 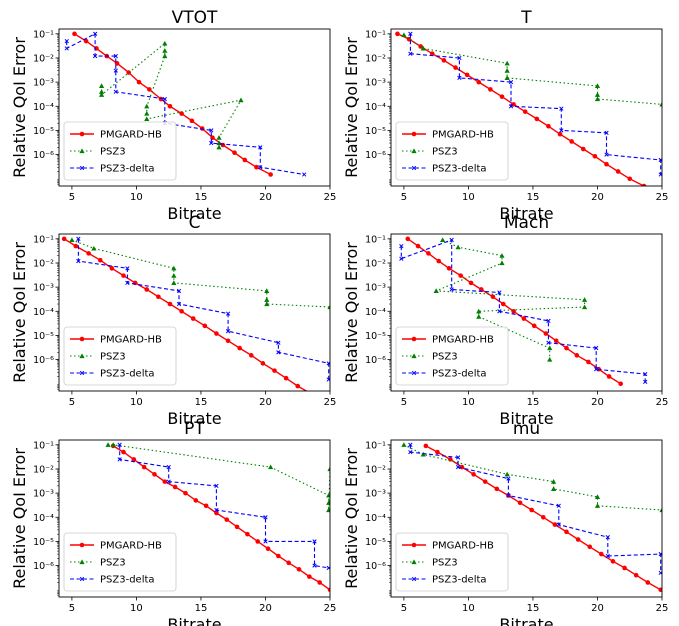 I want to click on x-tick-label: 5, so click(x=404, y=608).